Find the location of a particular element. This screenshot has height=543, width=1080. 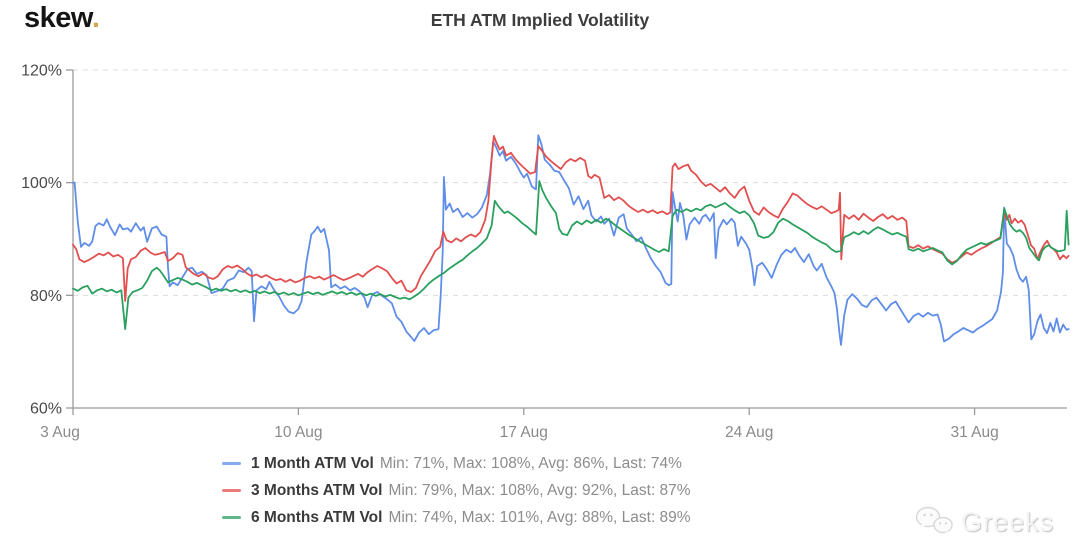

x-tick-label: 3 Aug is located at coordinates (60, 432).